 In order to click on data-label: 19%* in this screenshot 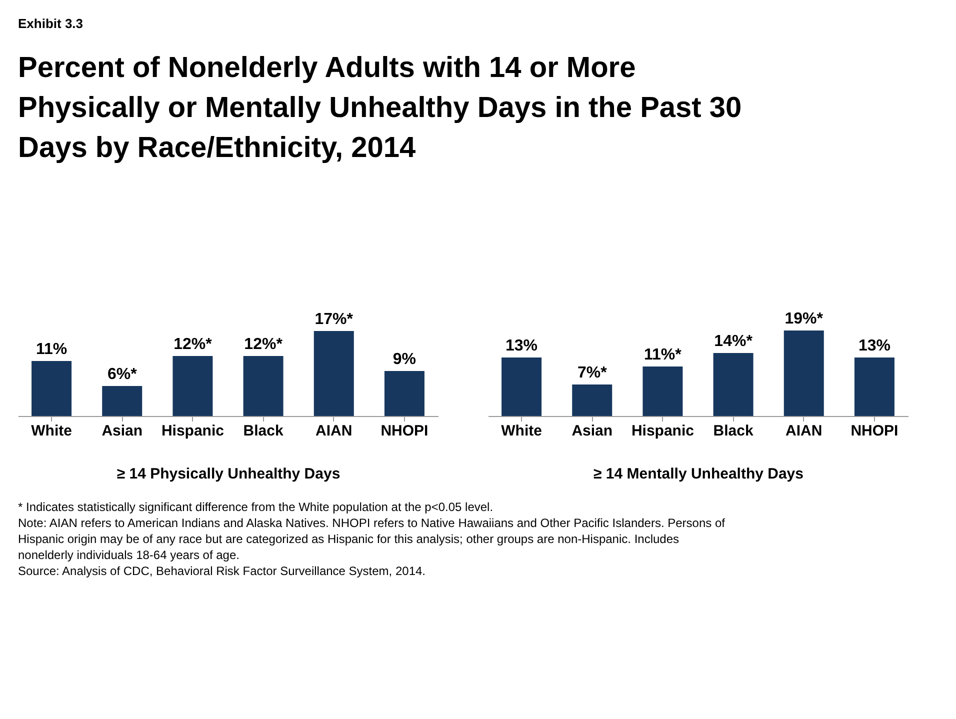, I will do `click(804, 319)`.